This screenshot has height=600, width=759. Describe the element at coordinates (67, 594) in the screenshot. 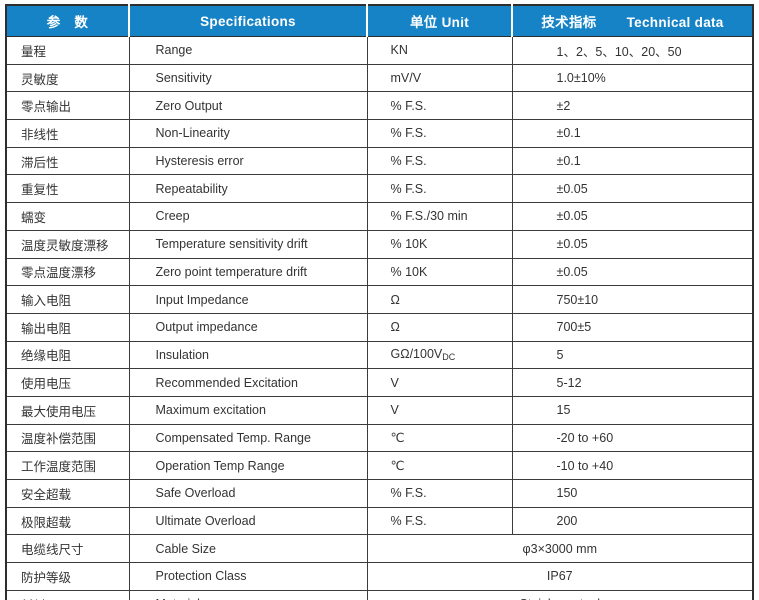

I see `param-cn: 材料` at that location.